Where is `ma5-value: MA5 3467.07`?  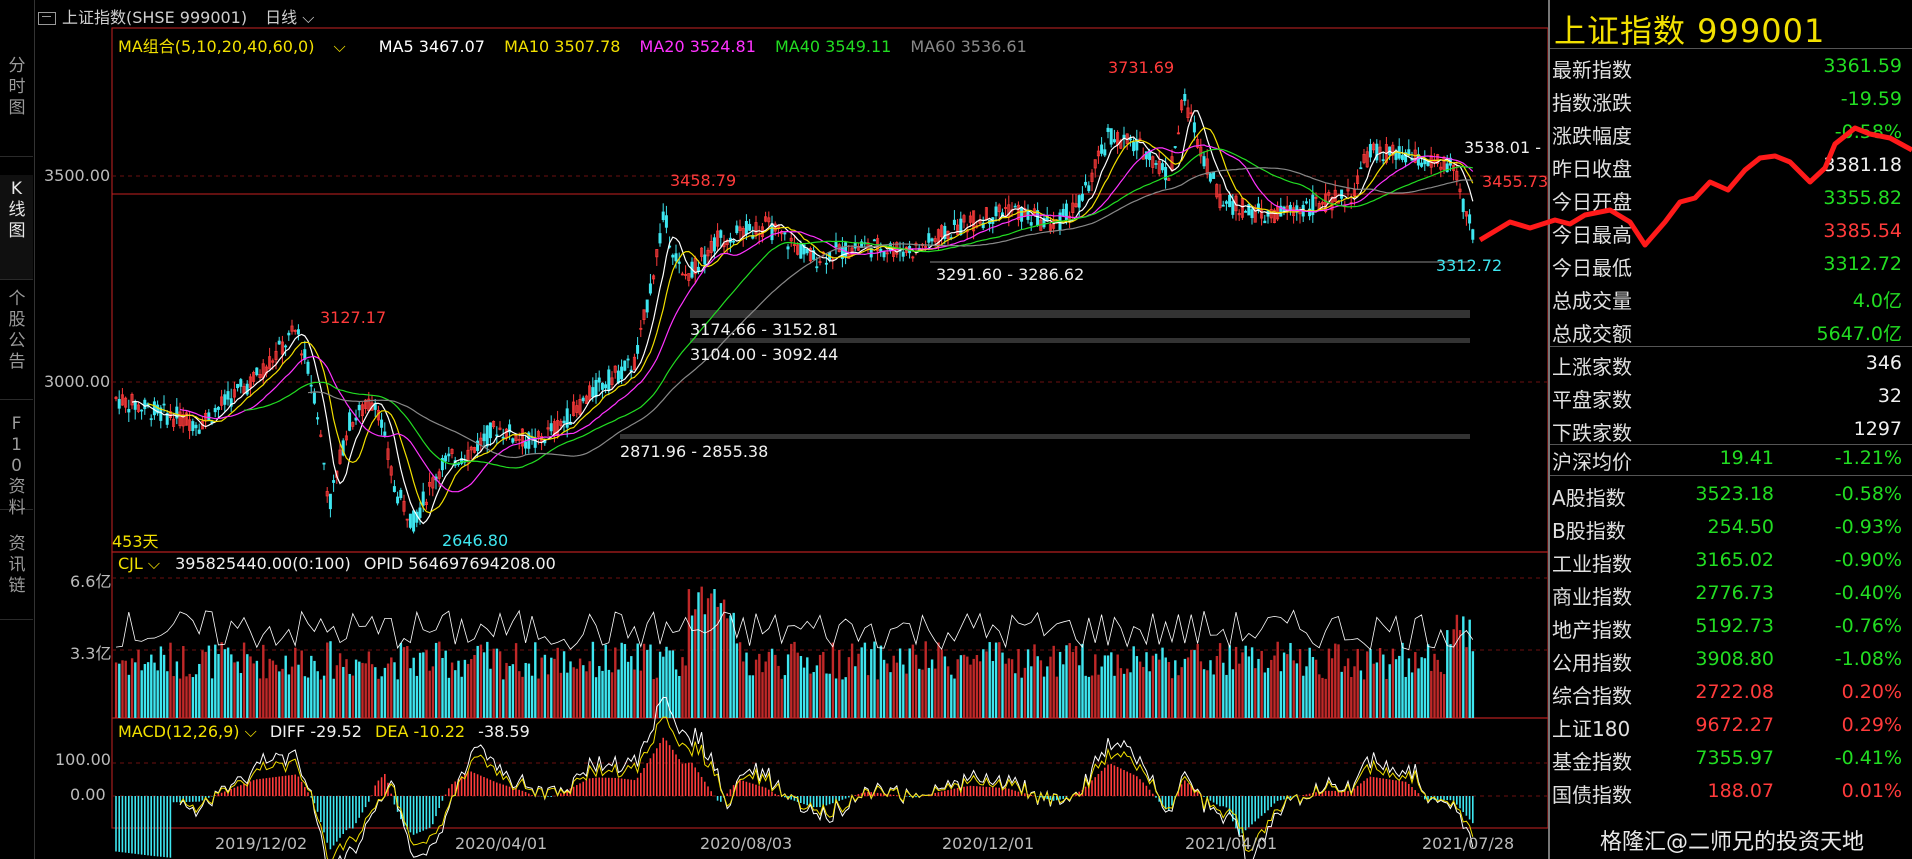
ma5-value: MA5 3467.07 is located at coordinates (431, 46).